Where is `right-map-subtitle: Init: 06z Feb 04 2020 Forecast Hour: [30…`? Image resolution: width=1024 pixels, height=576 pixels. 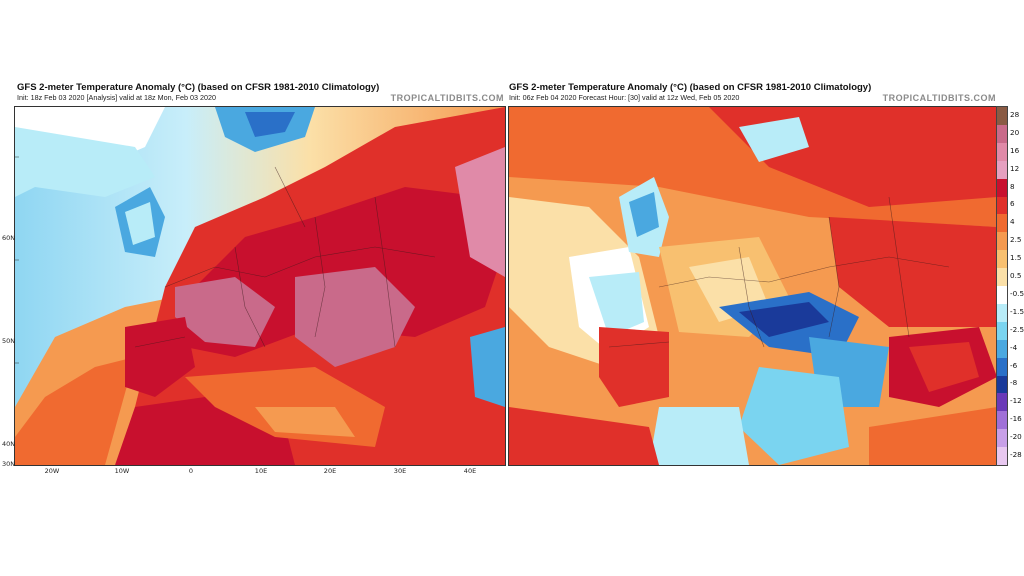
right-map-subtitle: Init: 06z Feb 04 2020 Forecast Hour: [30… is located at coordinates (763, 98).